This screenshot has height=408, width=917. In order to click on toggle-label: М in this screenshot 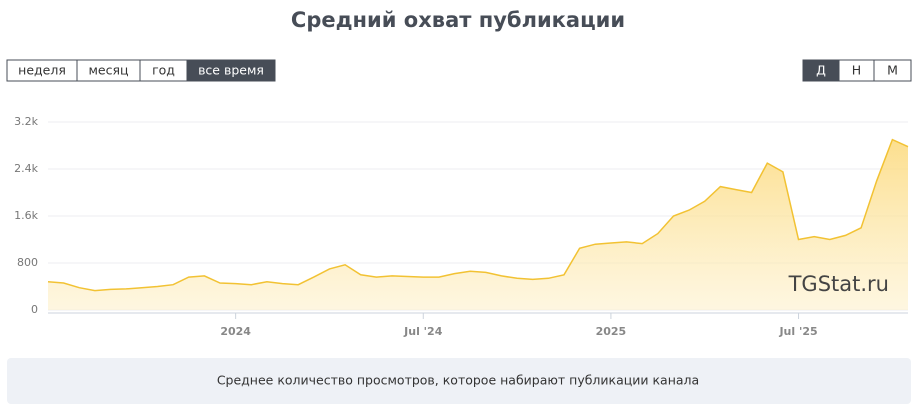, I will do `click(892, 70)`.